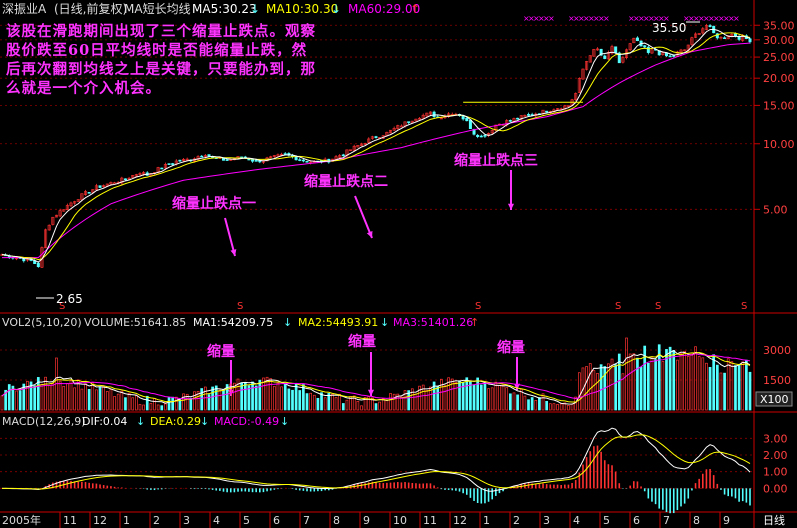 This screenshot has height=528, width=797. I want to click on ma5-arrow: ↓, so click(255, 9).